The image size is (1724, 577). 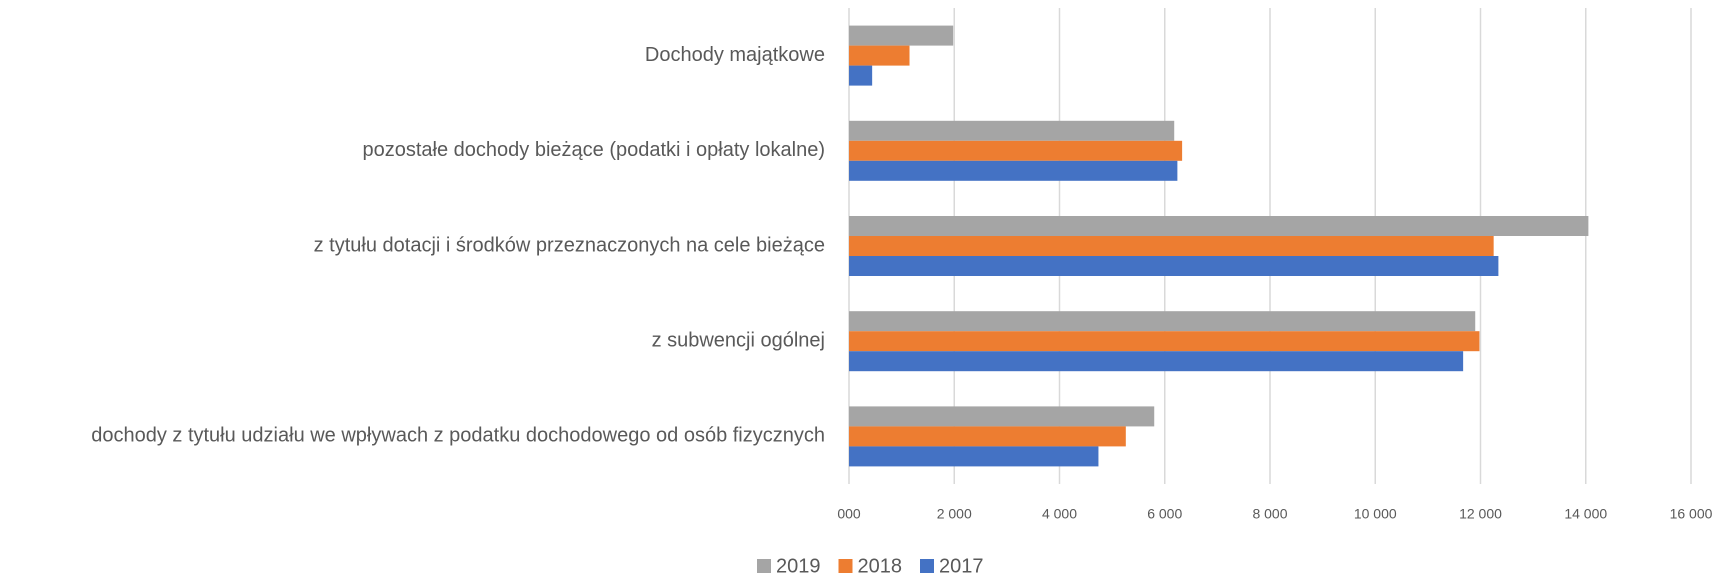 What do you see at coordinates (1269, 514) in the screenshot?
I see `x-tick-label: 8 000` at bounding box center [1269, 514].